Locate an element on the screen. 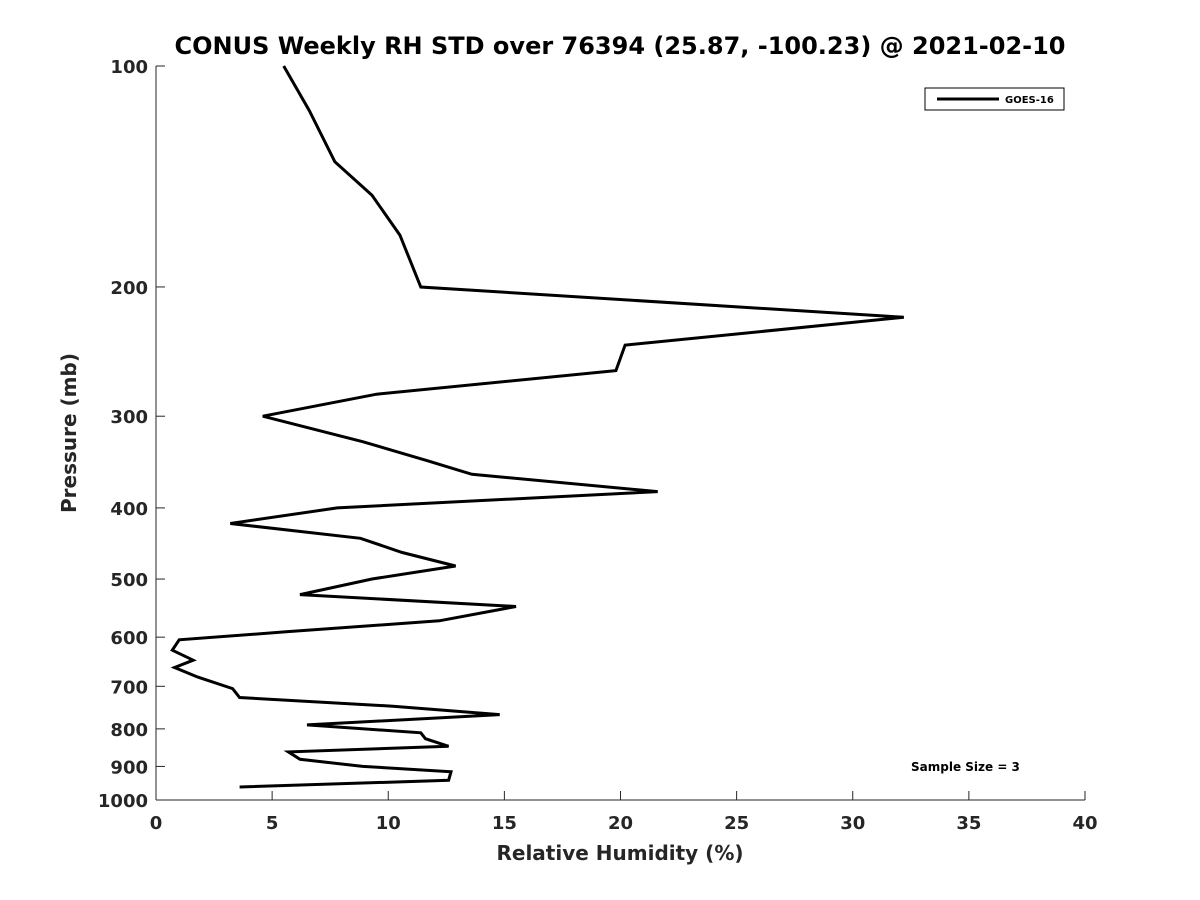 This screenshot has width=1200, height=900. x-tick-label: 15 is located at coordinates (504, 823).